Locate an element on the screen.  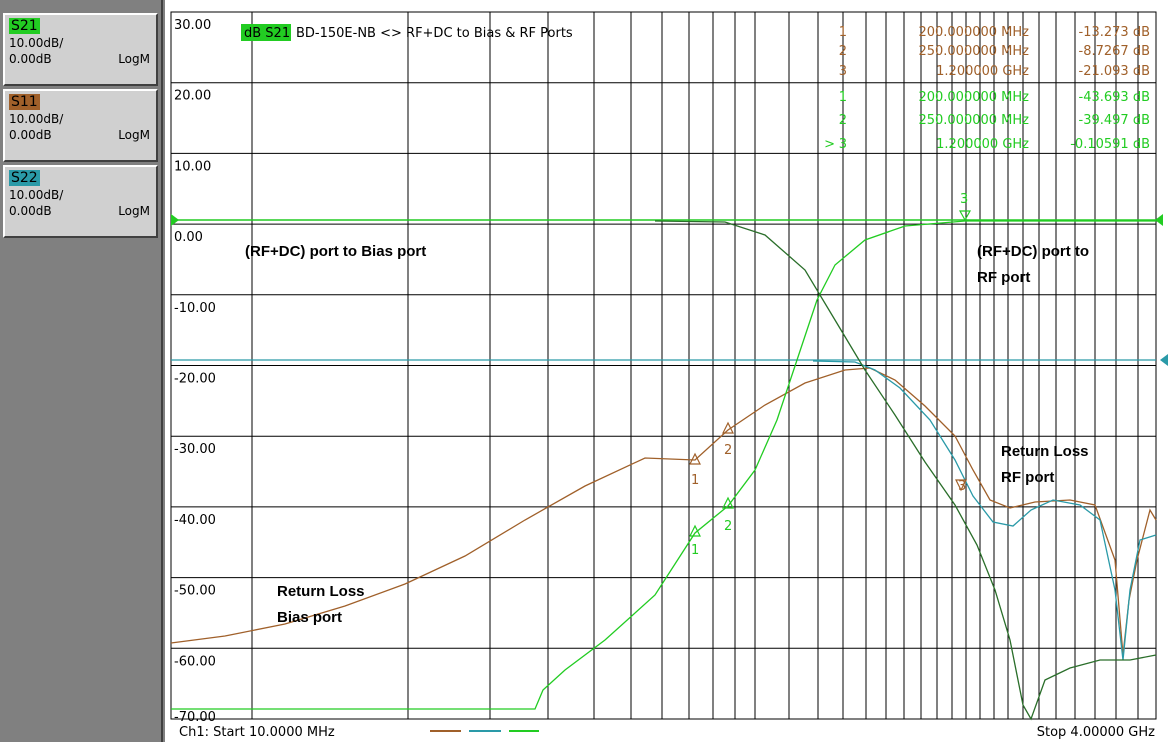
brown-marker-1-value: -13.273 dB is located at coordinates (1114, 32).